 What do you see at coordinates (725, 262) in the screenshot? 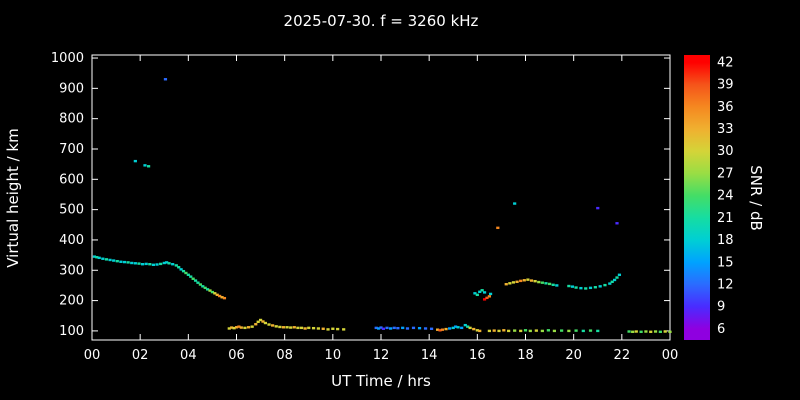
I see `colorbar-tick-label: 15` at bounding box center [725, 262].